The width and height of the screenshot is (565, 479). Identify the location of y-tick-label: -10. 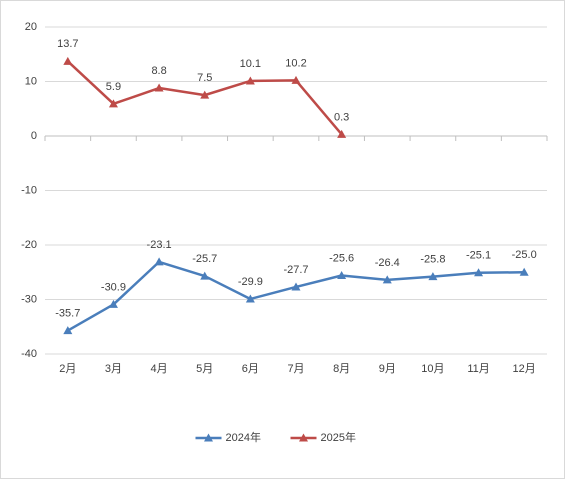
(29, 190).